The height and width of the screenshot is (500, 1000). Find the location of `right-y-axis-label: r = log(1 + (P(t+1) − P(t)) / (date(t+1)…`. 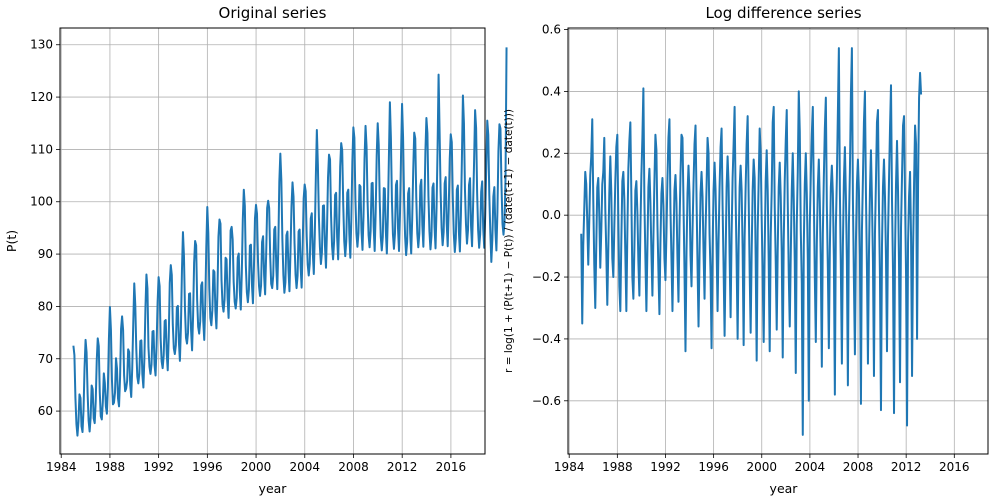

right-y-axis-label: r = log(1 + (P(t+1) − P(t)) / (date(t+1)… is located at coordinates (509, 241).